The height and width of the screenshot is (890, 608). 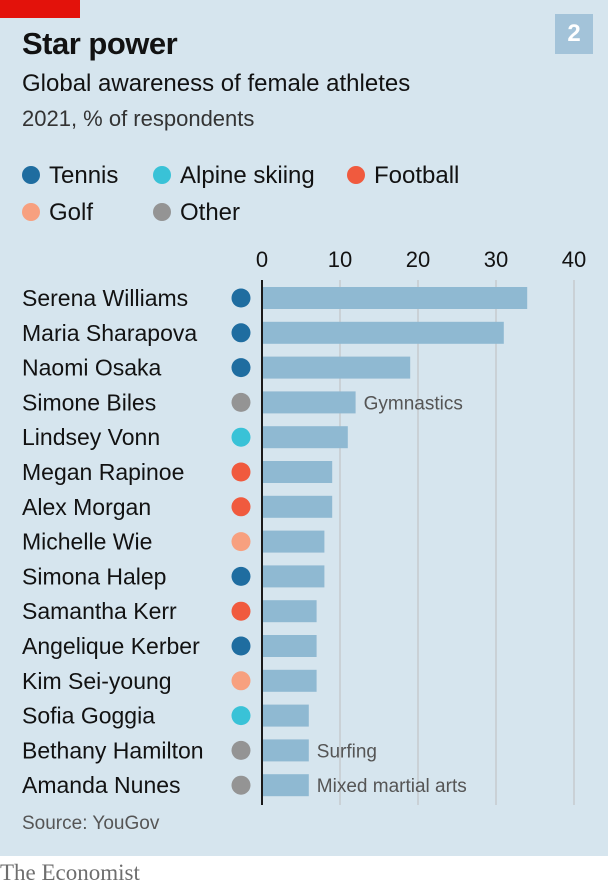 I want to click on category-label: Angelique Kerber, so click(x=111, y=646).